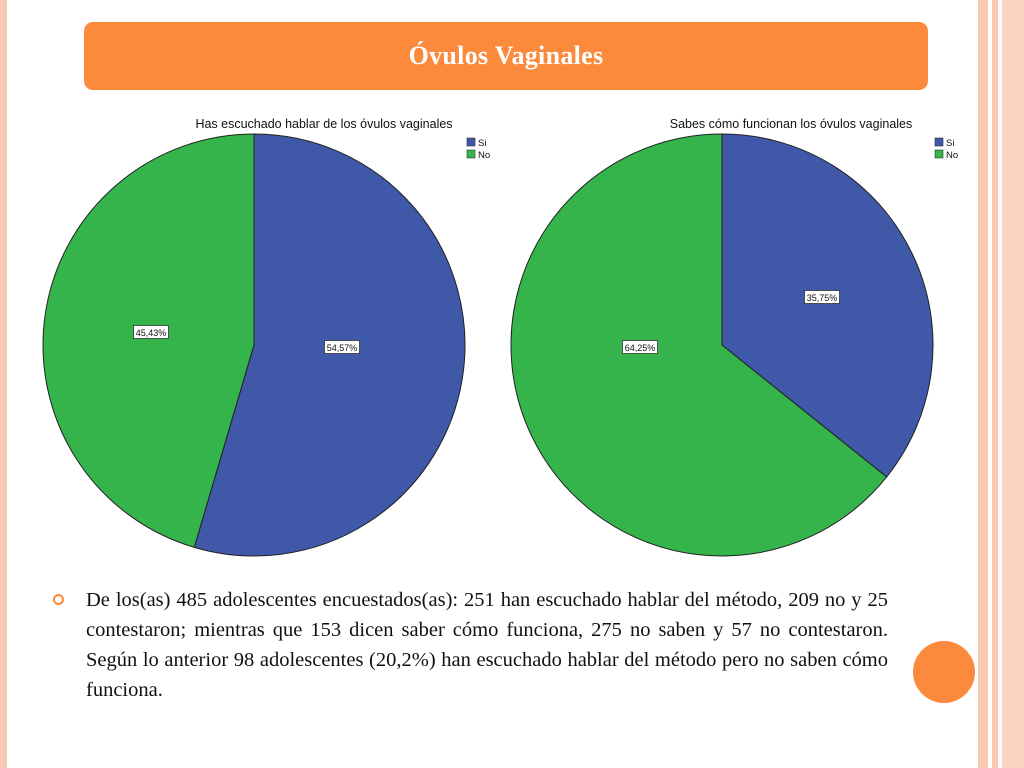 The width and height of the screenshot is (1024, 768). What do you see at coordinates (148, 340) in the screenshot?
I see `pie-slice-no` at bounding box center [148, 340].